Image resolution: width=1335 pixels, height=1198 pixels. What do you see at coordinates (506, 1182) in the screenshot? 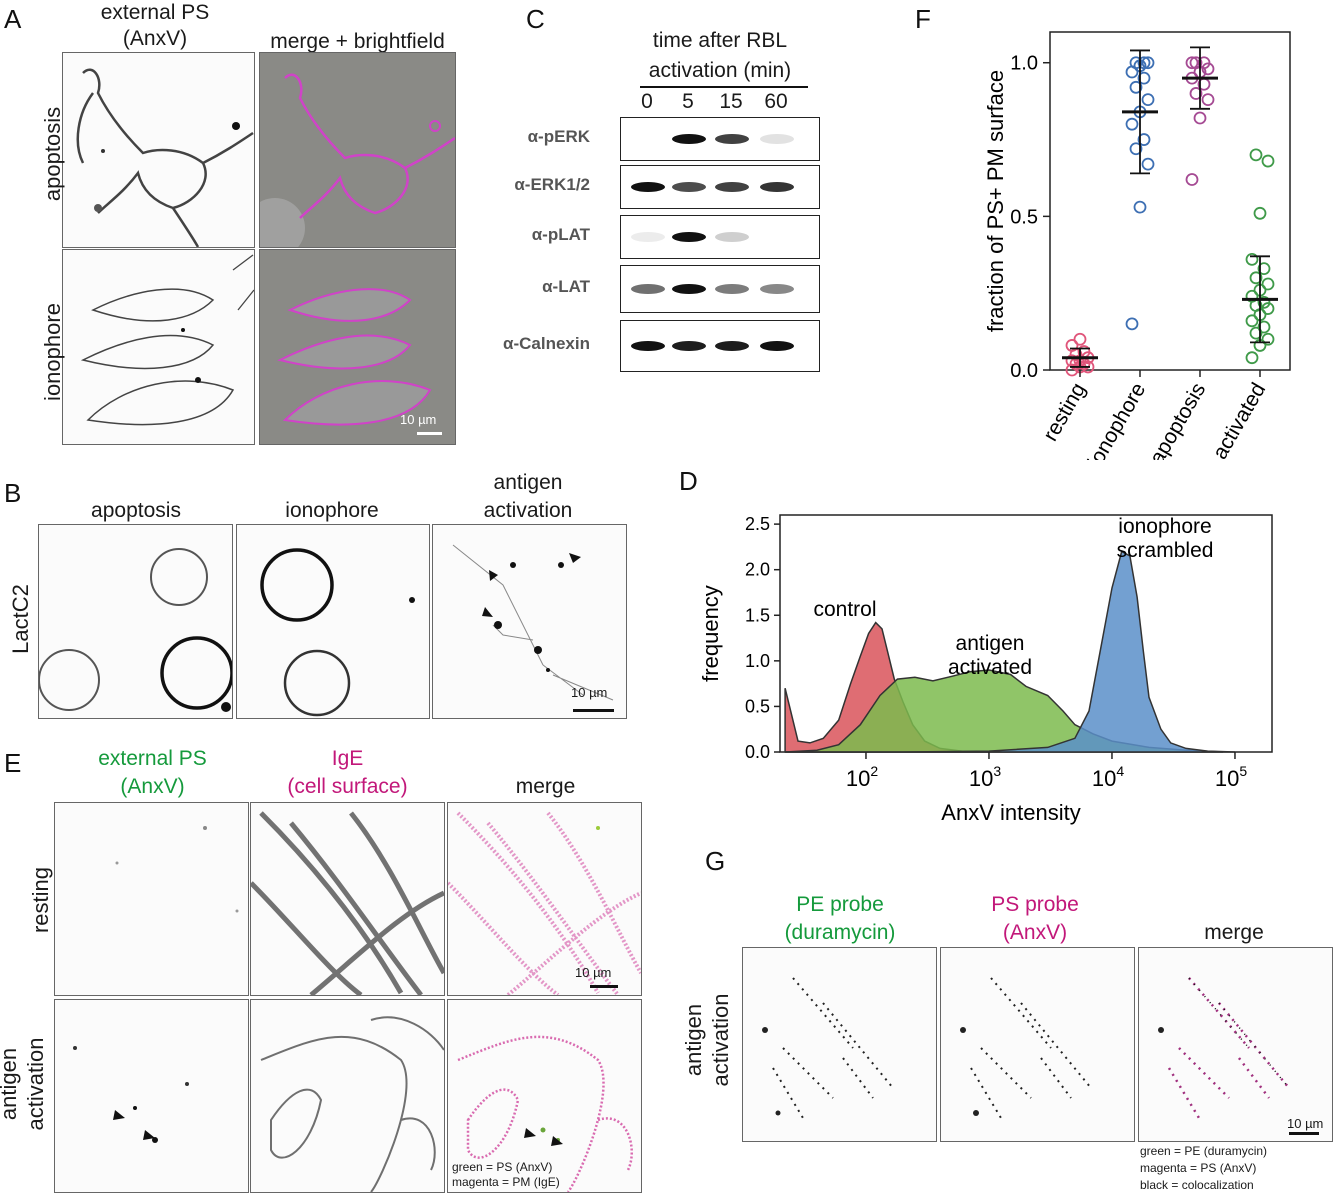
I see `panel-e-legend-l2: magenta = PM (IgE)` at bounding box center [506, 1182].